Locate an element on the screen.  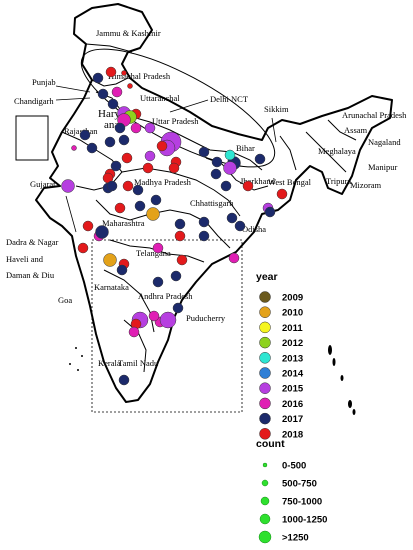
legend-swatch-2011 is located at coordinates (265, 327).